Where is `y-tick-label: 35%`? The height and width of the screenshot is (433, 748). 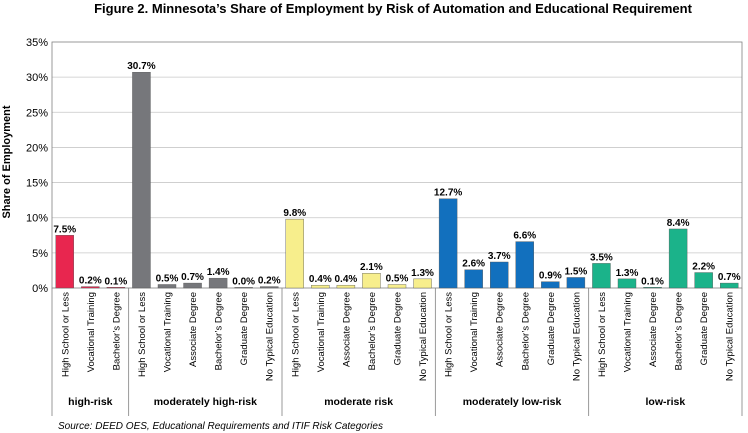
y-tick-label: 35% is located at coordinates (37, 43).